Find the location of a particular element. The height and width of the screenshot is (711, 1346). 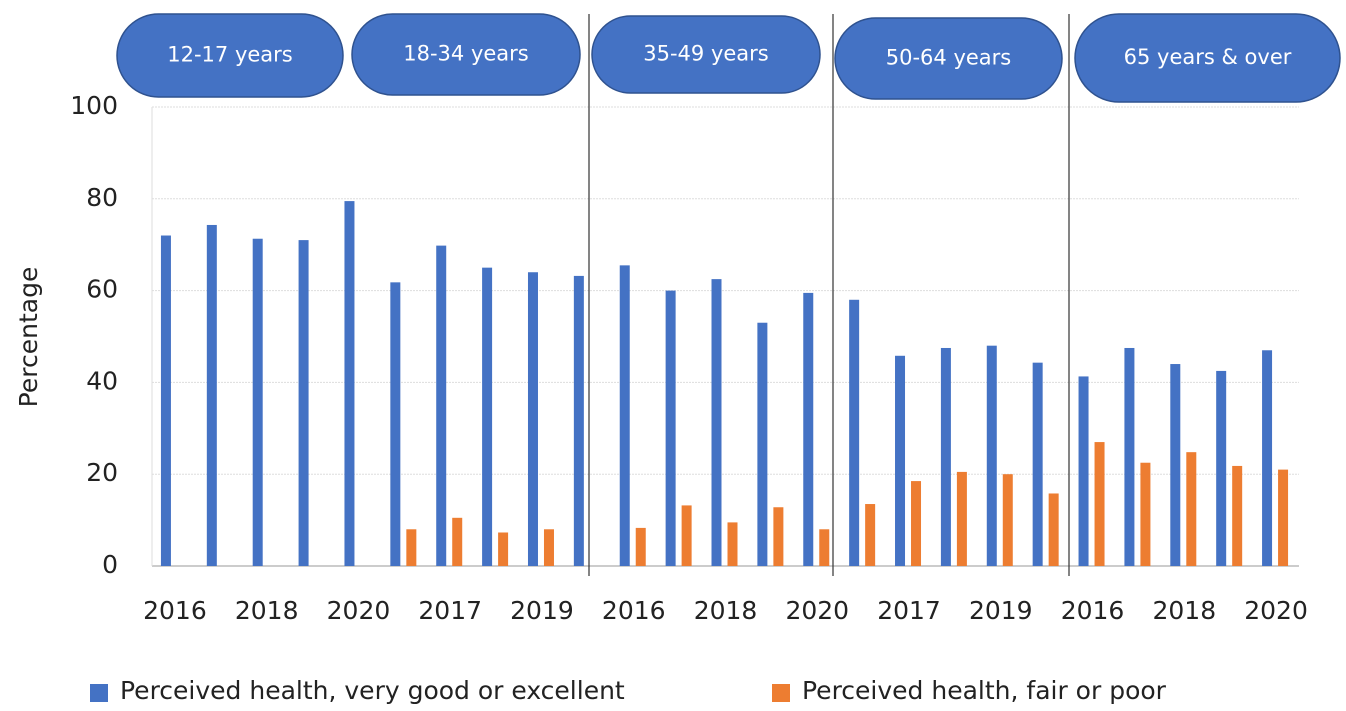

y-tick-label: 40 is located at coordinates (102, 380).